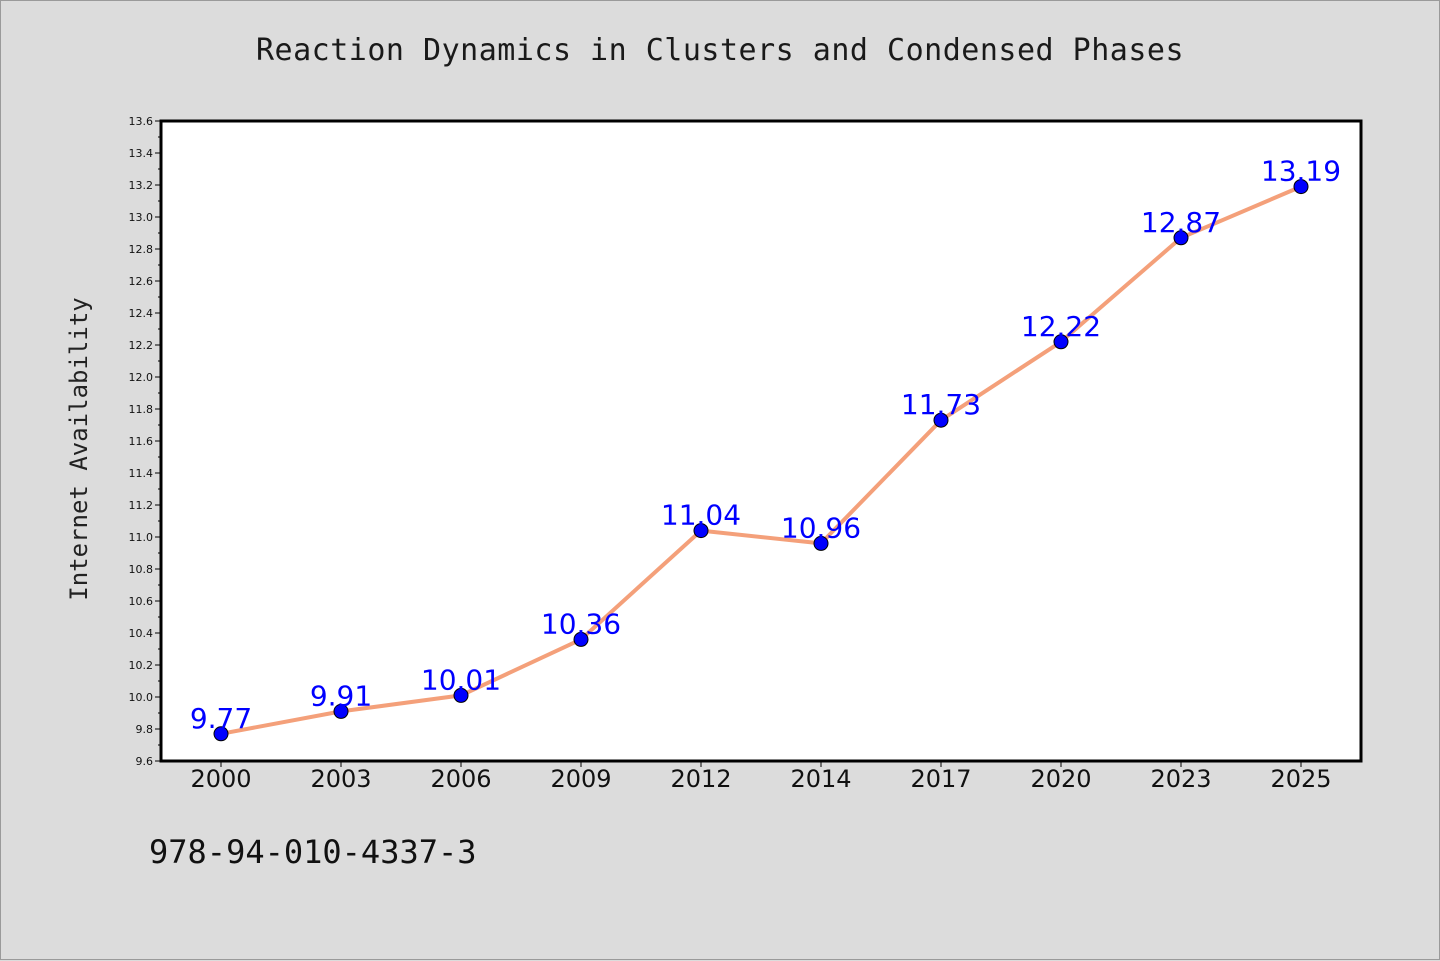 The height and width of the screenshot is (961, 1440). Describe the element at coordinates (700, 779) in the screenshot. I see `x-tick-label: 2012` at that location.